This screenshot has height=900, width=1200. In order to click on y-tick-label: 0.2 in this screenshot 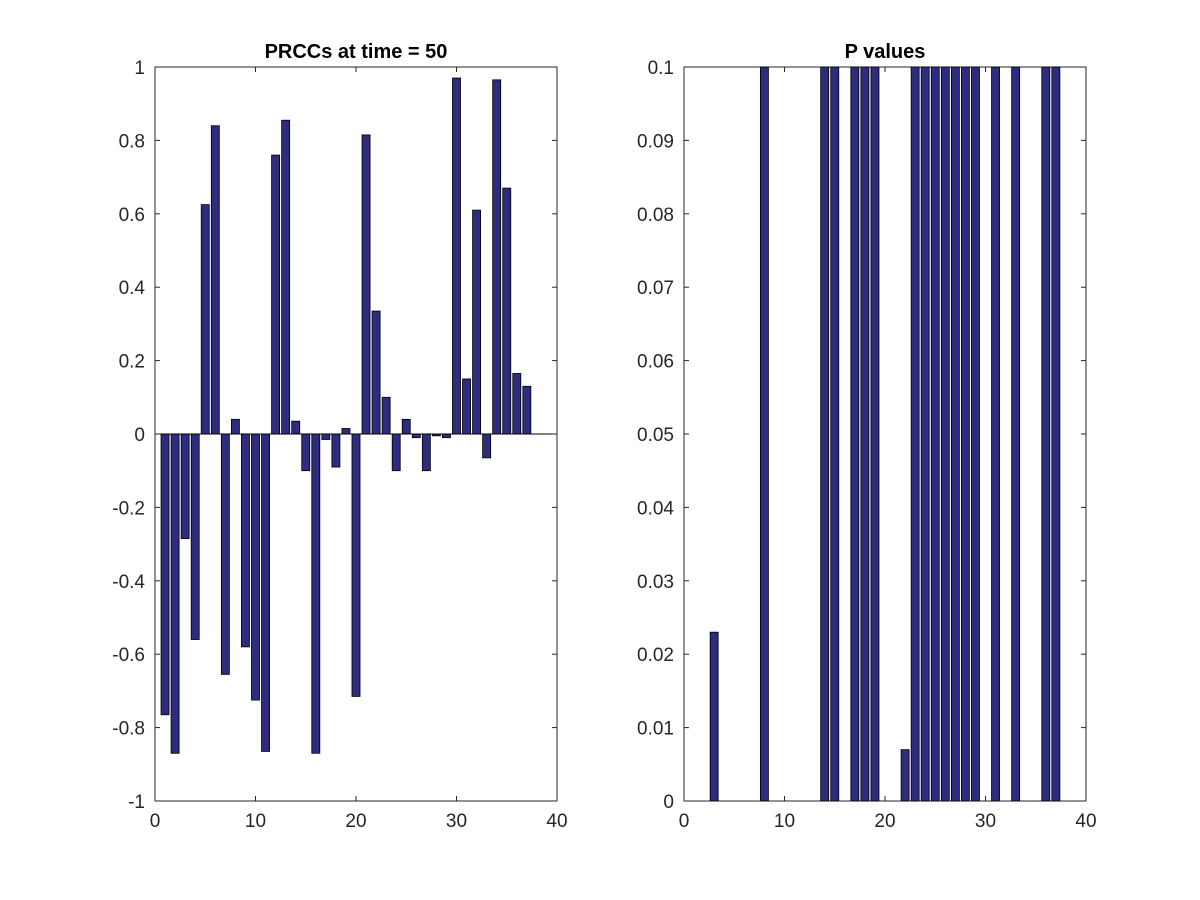, I will do `click(132, 362)`.